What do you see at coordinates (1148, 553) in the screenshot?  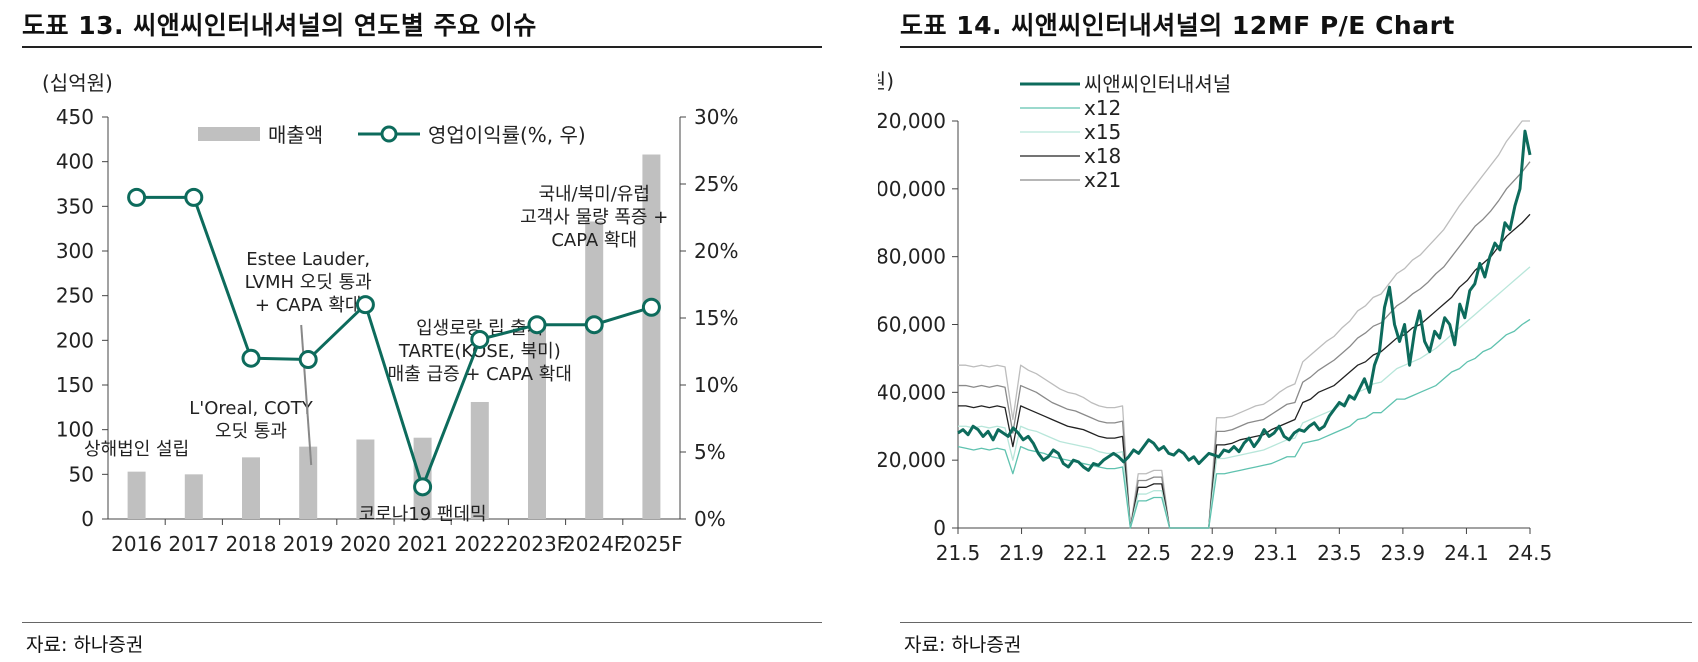 I see `right-chart-x-tick-label: 22.5` at bounding box center [1148, 553].